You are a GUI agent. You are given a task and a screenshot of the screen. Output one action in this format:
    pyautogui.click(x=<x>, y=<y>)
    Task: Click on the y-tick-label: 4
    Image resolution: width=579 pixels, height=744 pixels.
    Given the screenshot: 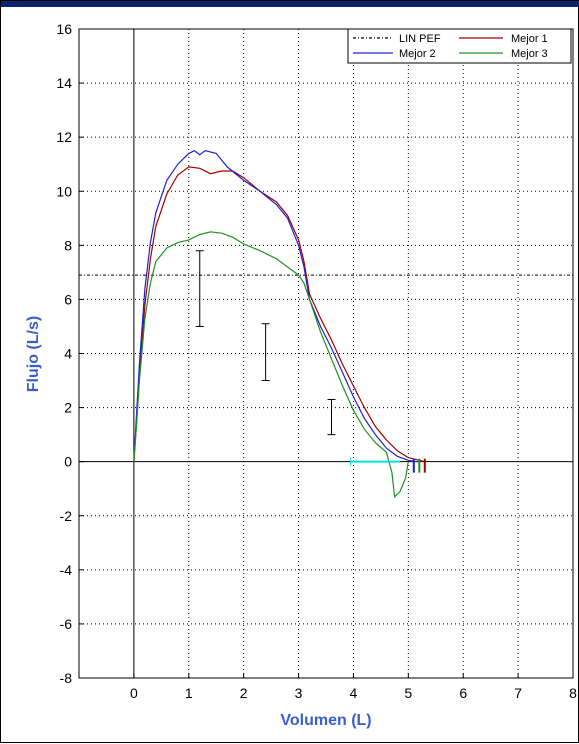 What is the action you would take?
    pyautogui.click(x=68, y=354)
    